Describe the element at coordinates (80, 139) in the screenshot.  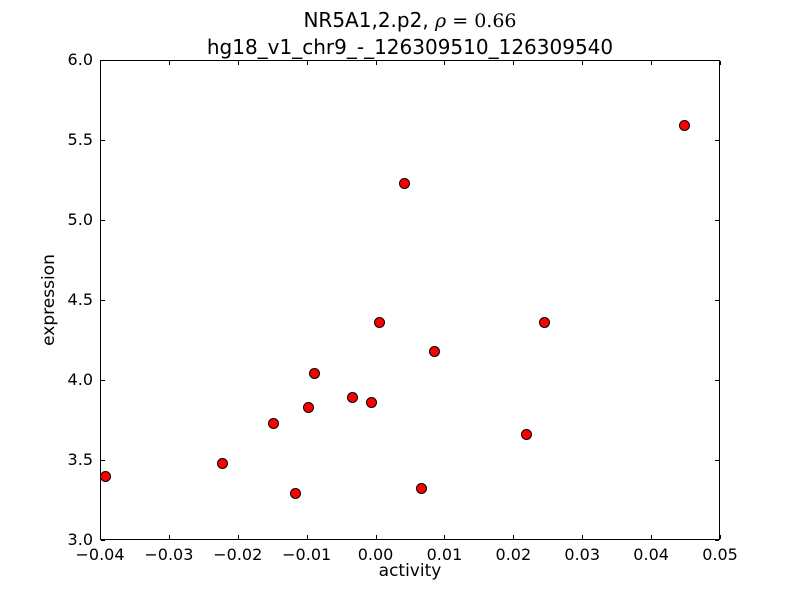
I see `y-tick-label: 5.5` at that location.